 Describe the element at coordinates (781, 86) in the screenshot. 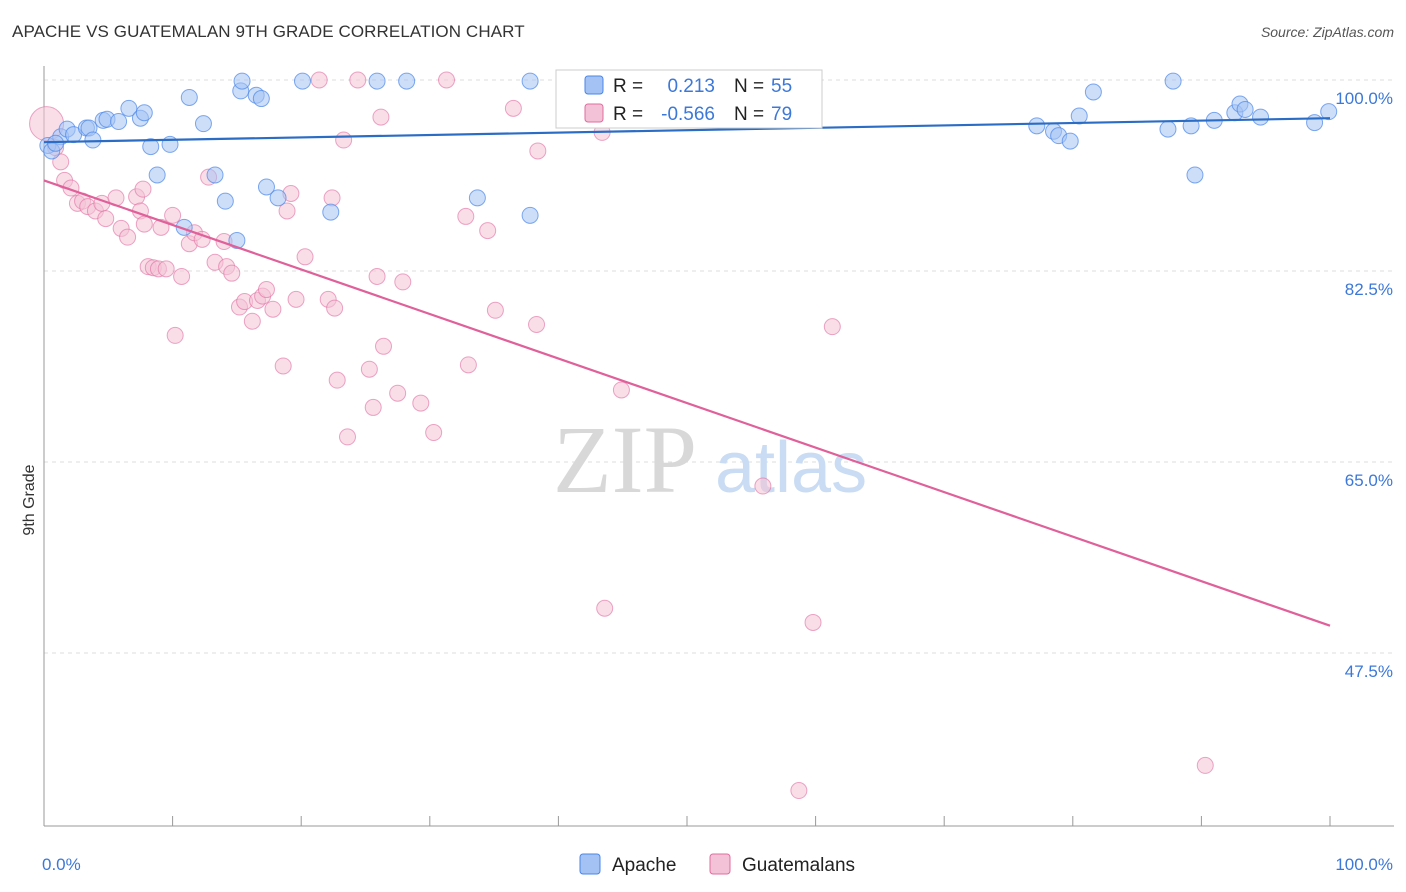

I see `legend-apache-n-value: 55` at that location.